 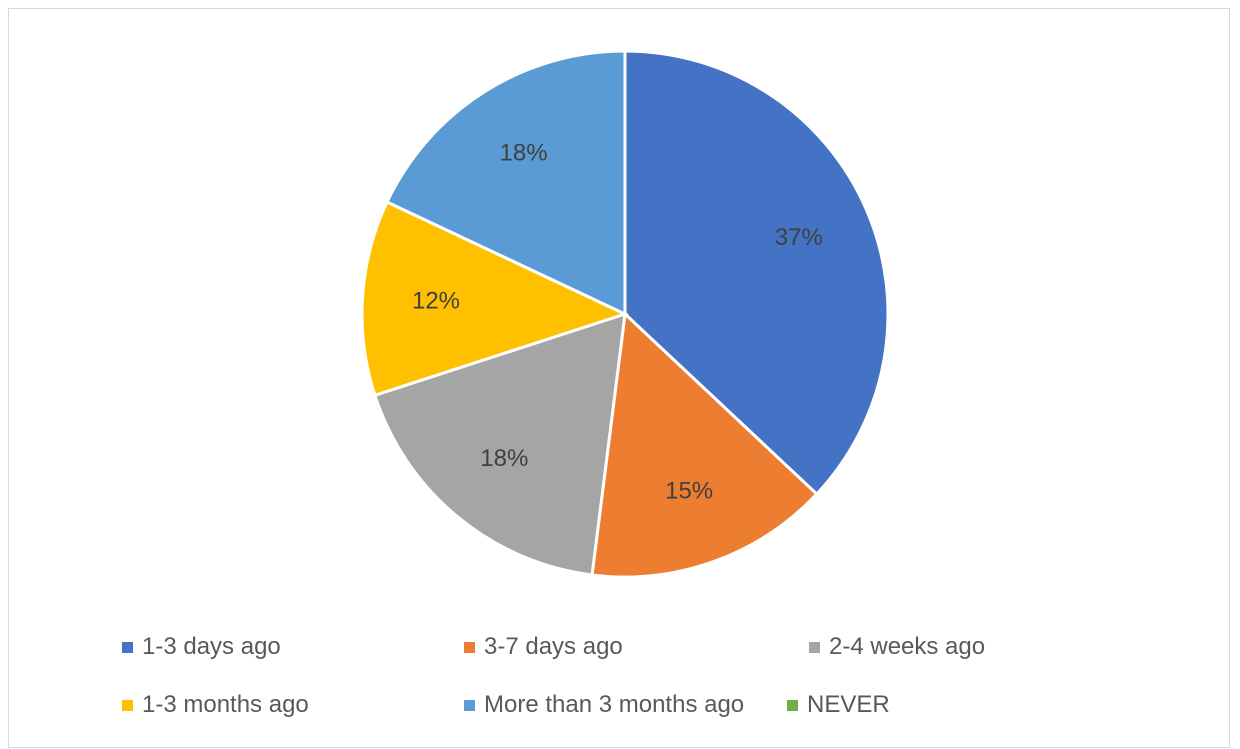 What do you see at coordinates (495, 299) in the screenshot?
I see `slice-1-3-months` at bounding box center [495, 299].